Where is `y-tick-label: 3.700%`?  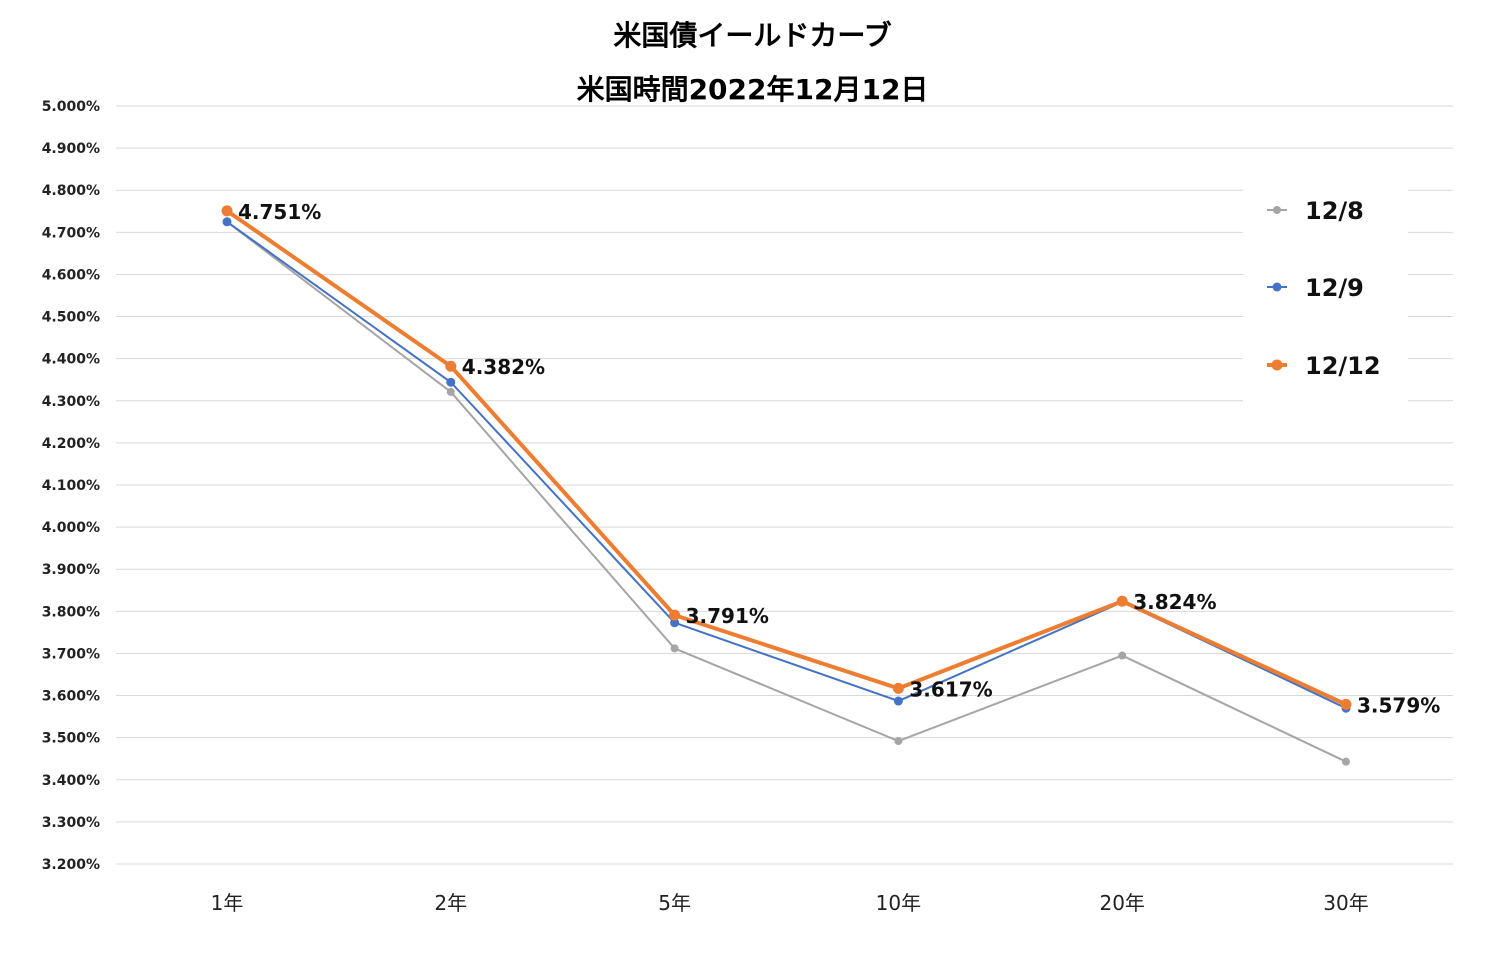
y-tick-label: 3.700% is located at coordinates (71, 654).